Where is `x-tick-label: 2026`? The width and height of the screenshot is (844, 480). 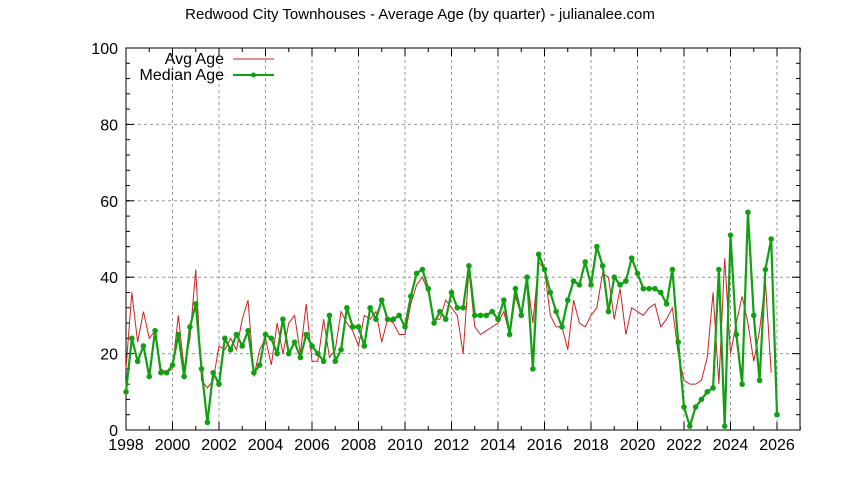
x-tick-label: 2026 is located at coordinates (777, 445).